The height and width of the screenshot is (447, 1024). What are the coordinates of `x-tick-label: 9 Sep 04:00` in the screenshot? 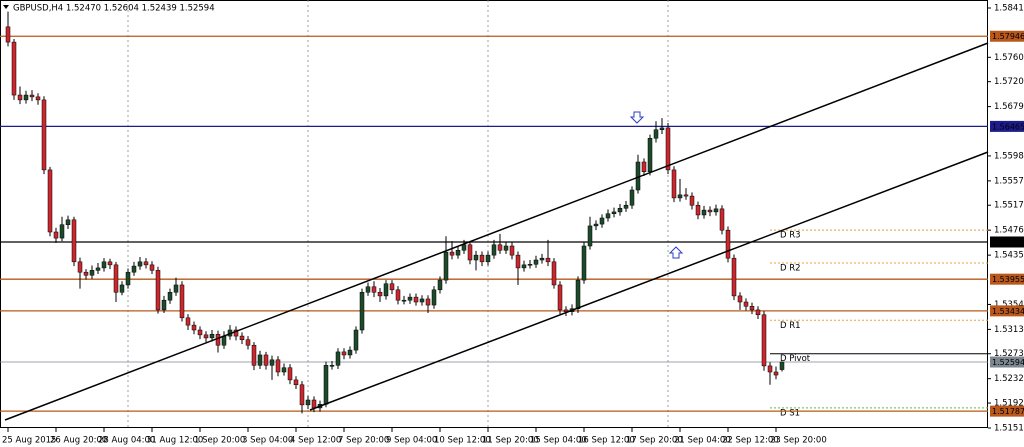 It's located at (411, 441).